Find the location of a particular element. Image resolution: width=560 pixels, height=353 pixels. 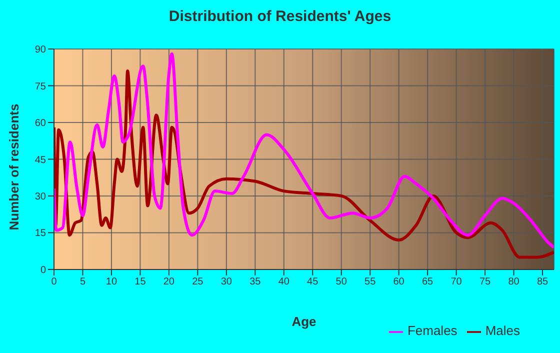

y-tick-label: 75 is located at coordinates (40, 86).